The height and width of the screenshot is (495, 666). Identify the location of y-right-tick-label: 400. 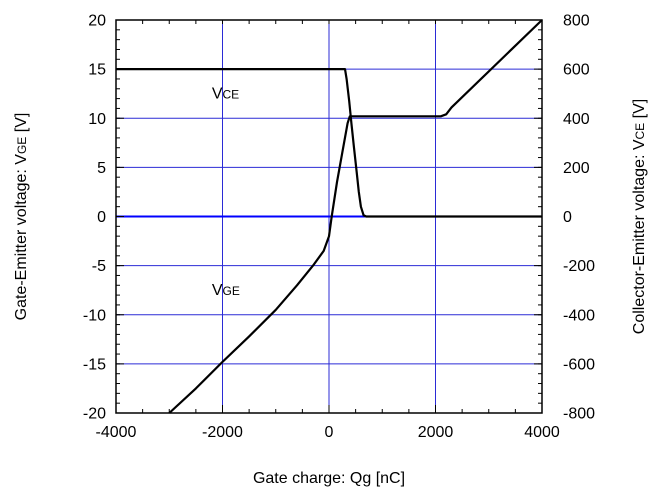
(576, 119).